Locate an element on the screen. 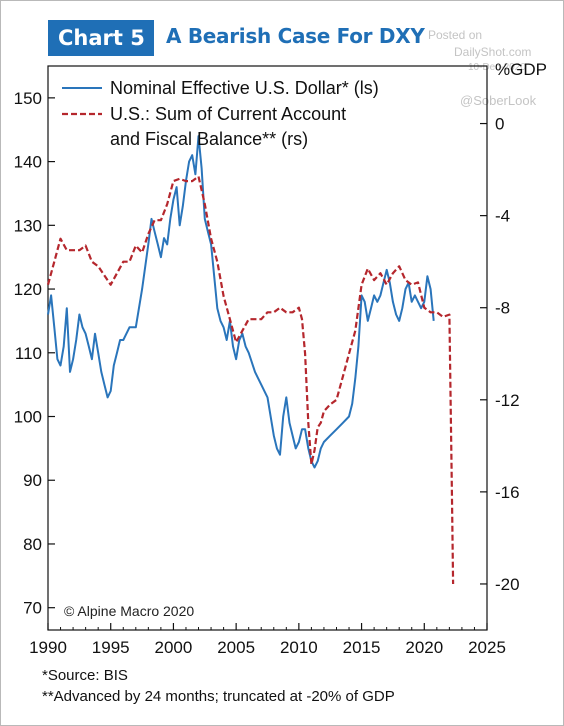 Image resolution: width=564 pixels, height=726 pixels. right-tick-label: -4 is located at coordinates (502, 216).